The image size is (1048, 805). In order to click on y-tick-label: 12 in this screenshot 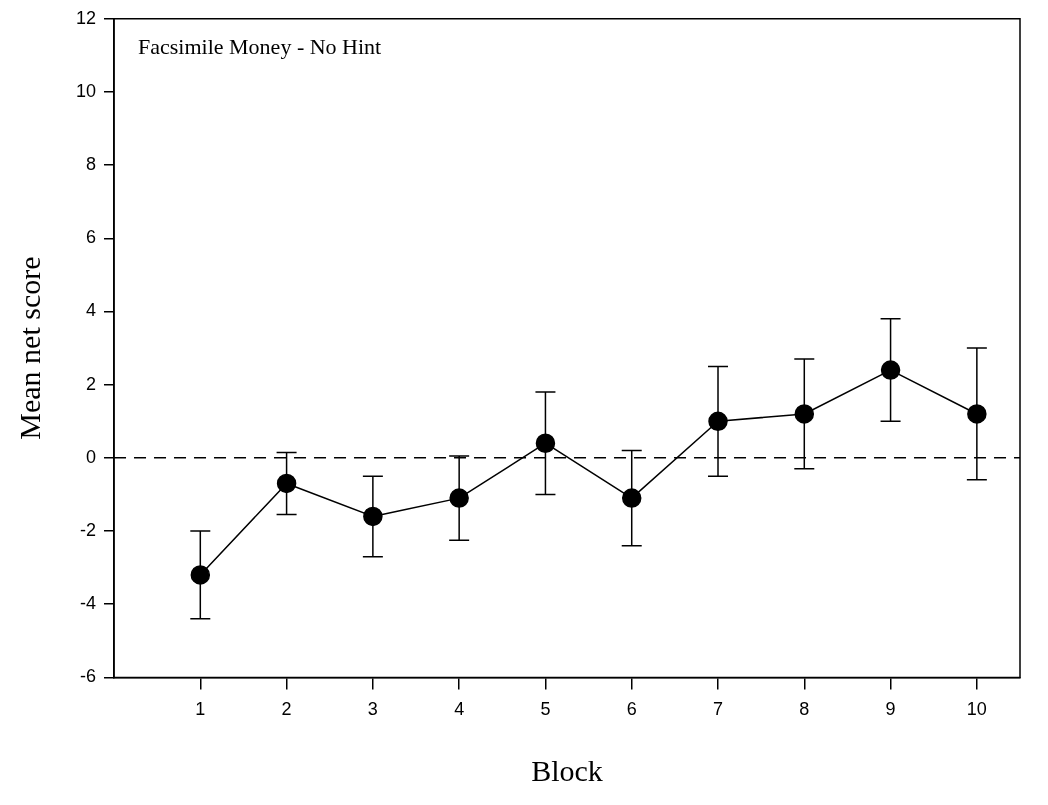, I will do `click(86, 17)`.